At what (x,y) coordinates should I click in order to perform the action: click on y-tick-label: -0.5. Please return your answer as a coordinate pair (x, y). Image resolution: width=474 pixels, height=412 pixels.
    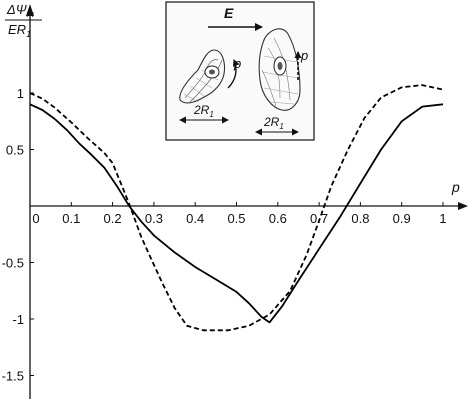
    Looking at the image, I should click on (13, 263).